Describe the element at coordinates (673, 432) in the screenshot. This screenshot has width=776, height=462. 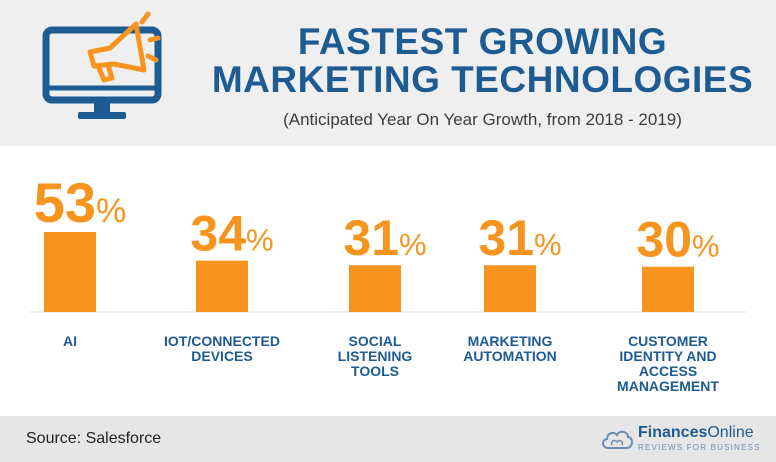
I see `brand-name-bold: Finances` at that location.